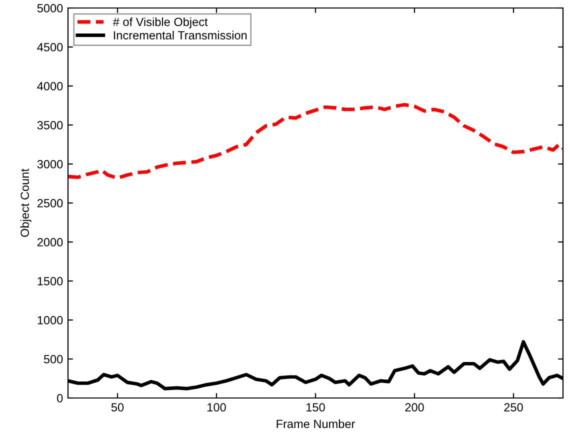 The width and height of the screenshot is (570, 441). What do you see at coordinates (26, 202) in the screenshot?
I see `y-axis-title: Object Count` at bounding box center [26, 202].